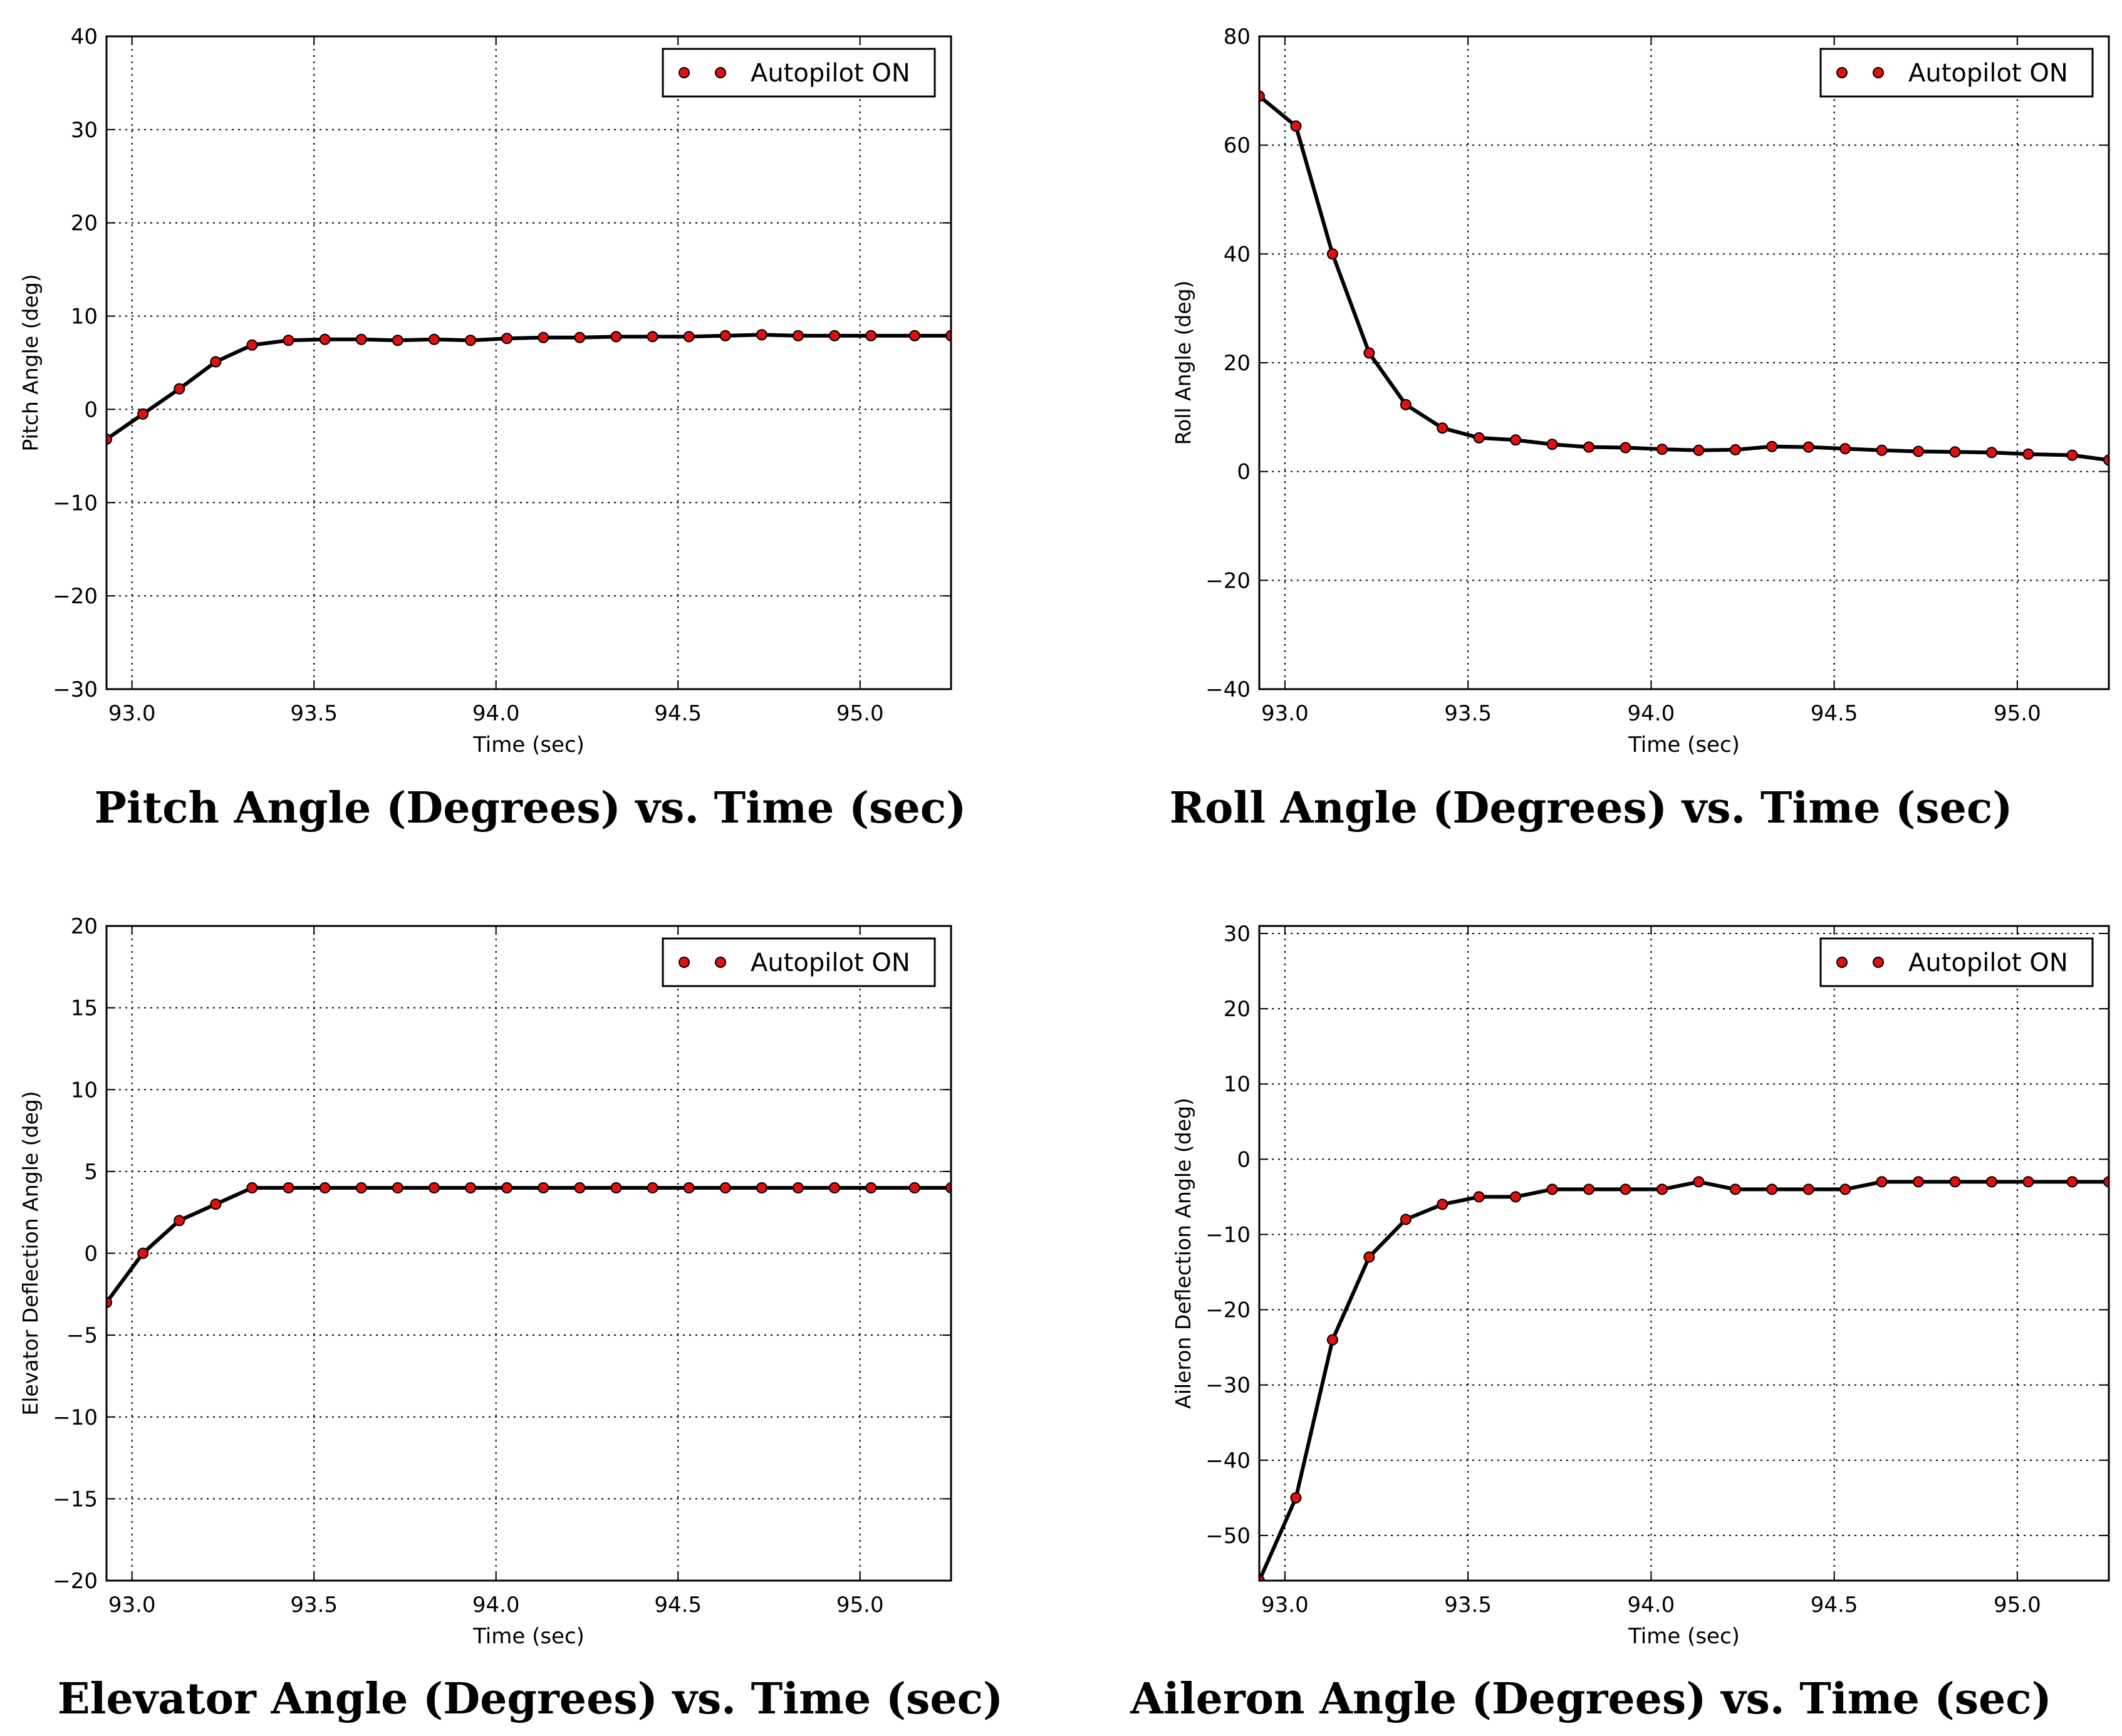 The width and height of the screenshot is (2122, 1736). What do you see at coordinates (678, 1605) in the screenshot?
I see `elevator-xtick-label: 94.5` at bounding box center [678, 1605].